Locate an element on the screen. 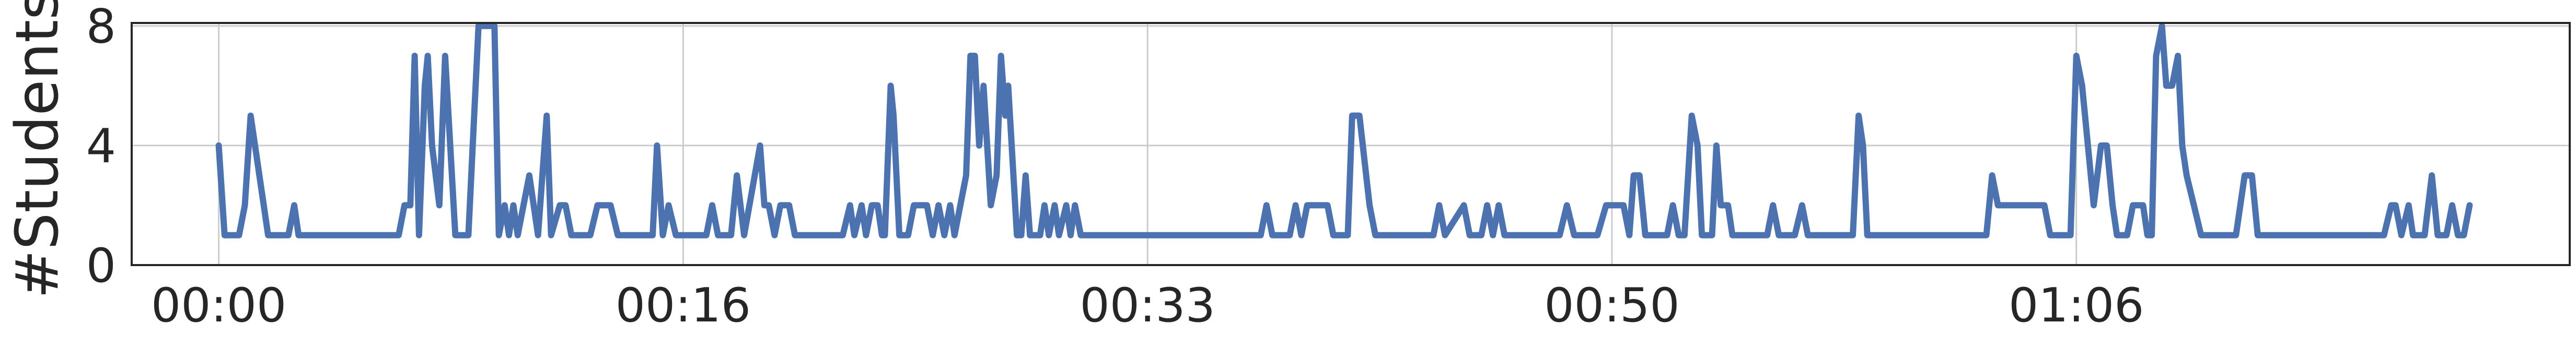  x-tick-label: 00:50 is located at coordinates (1611, 305).